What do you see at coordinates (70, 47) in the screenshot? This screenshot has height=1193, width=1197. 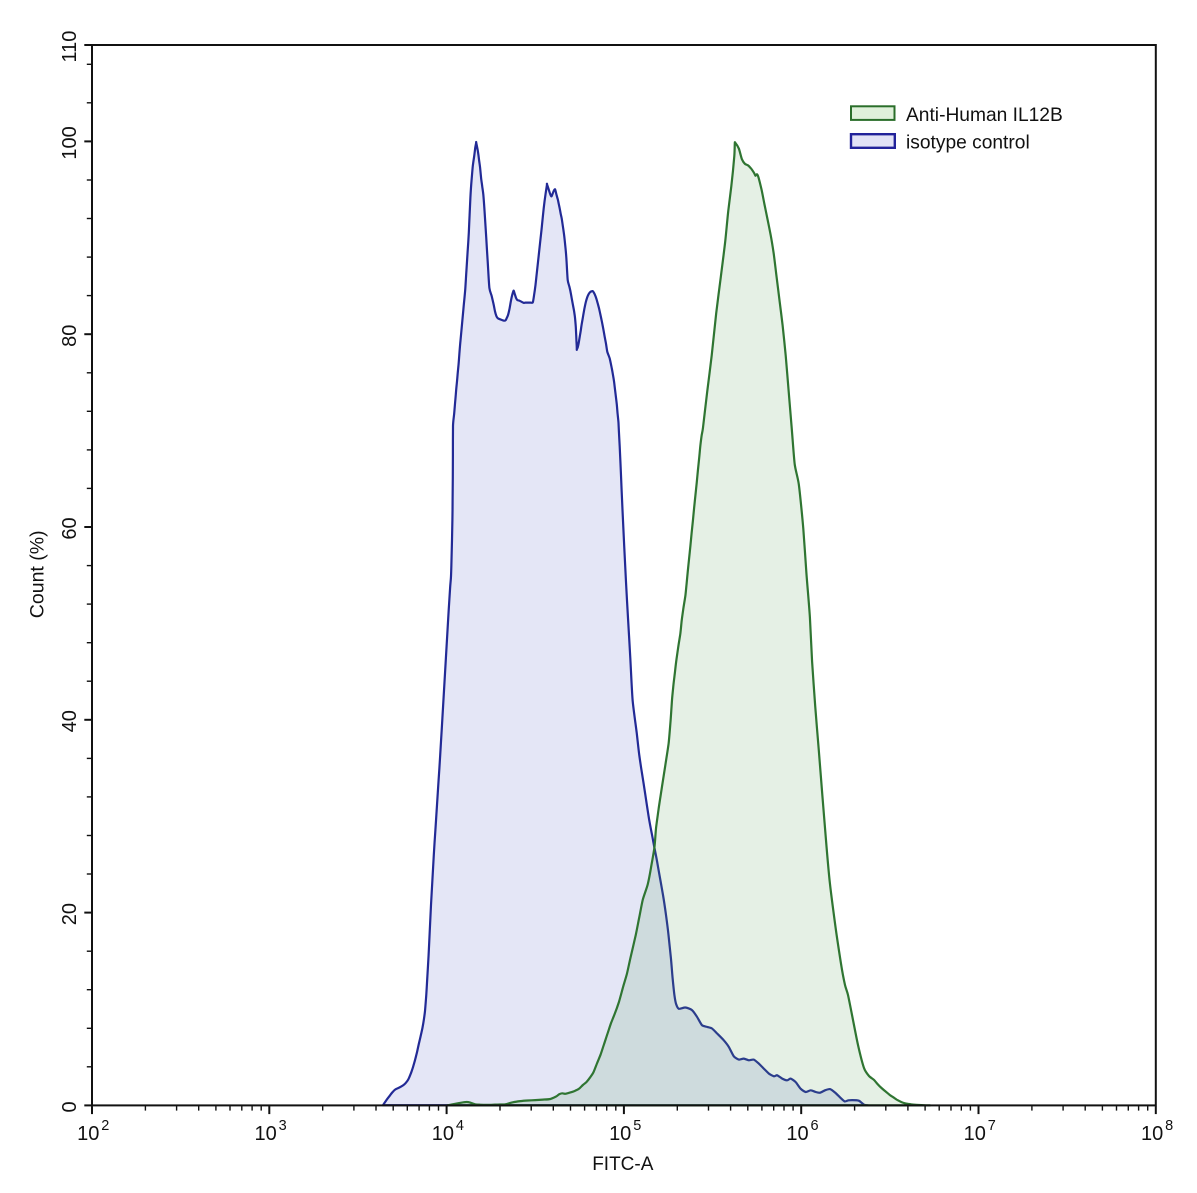 I see `svg-text: 110` at bounding box center [70, 47].